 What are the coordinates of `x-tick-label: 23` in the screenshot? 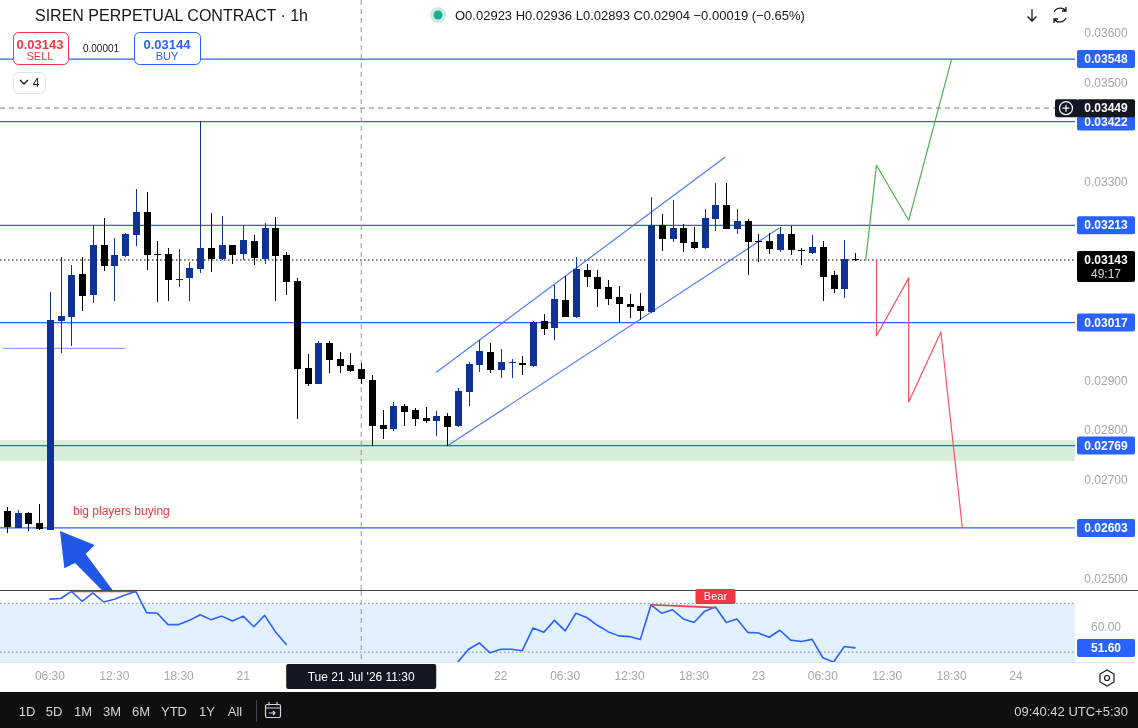 It's located at (758, 676).